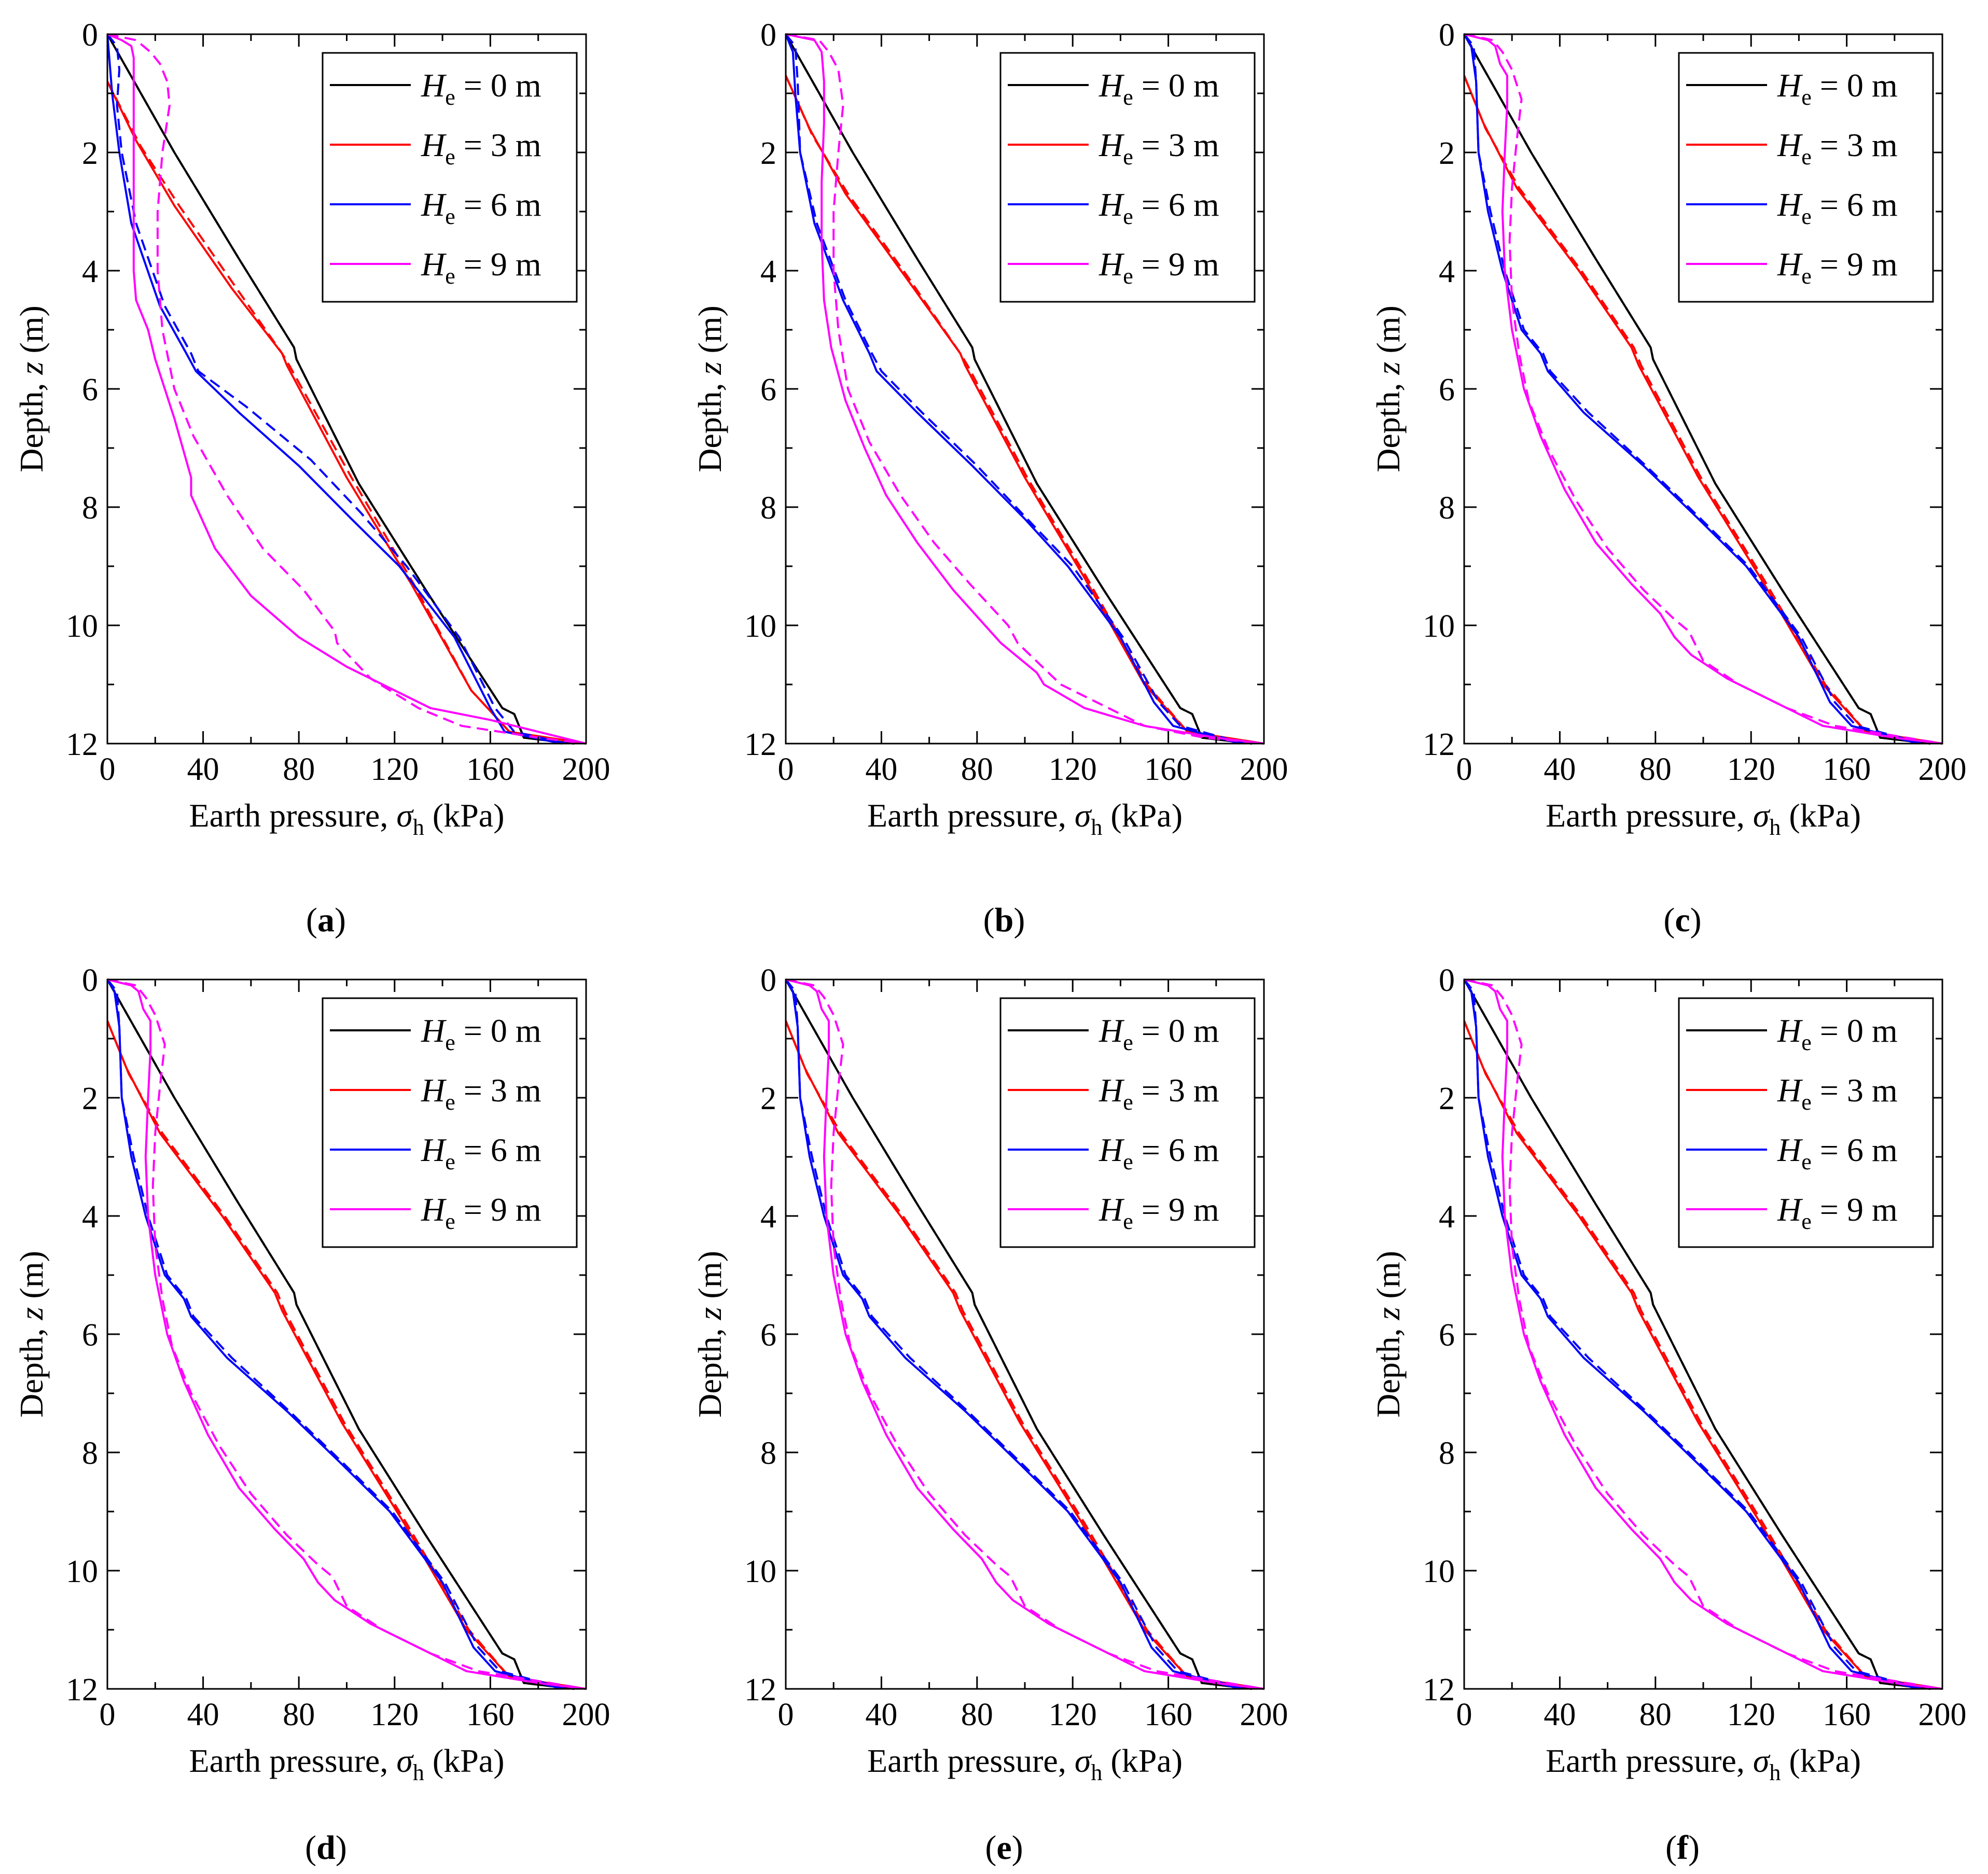 This screenshot has height=1874, width=1988. What do you see at coordinates (326, 920) in the screenshot?
I see `panel-label: (a)` at bounding box center [326, 920].